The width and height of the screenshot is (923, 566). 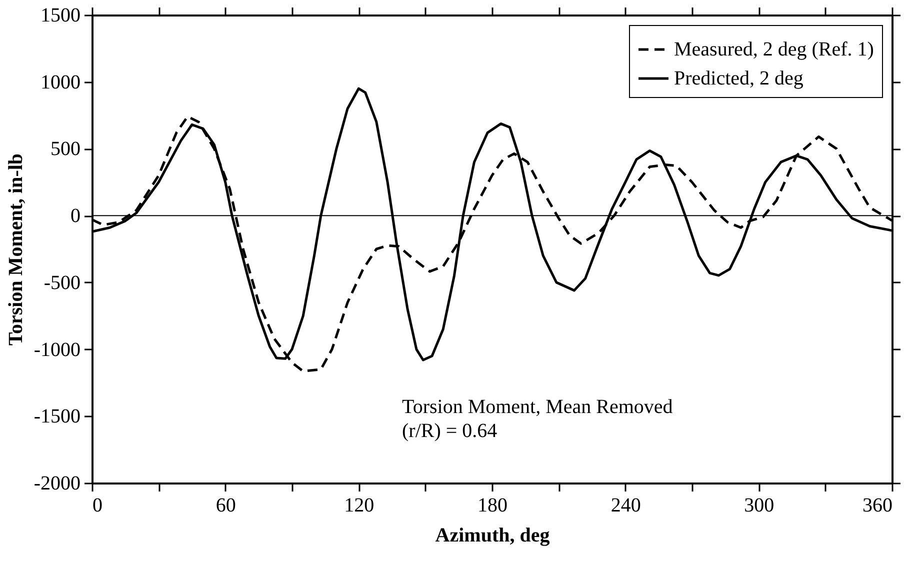 What do you see at coordinates (62, 283) in the screenshot?
I see `y-tick-label: -500` at bounding box center [62, 283].